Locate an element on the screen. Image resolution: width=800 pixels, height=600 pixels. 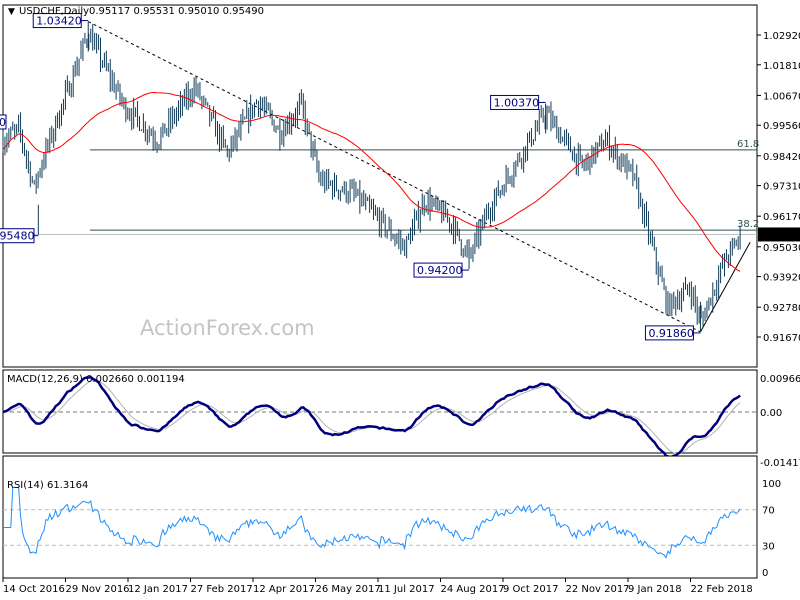
x-tick-label: 14 Oct 2016 is located at coordinates (34, 589).